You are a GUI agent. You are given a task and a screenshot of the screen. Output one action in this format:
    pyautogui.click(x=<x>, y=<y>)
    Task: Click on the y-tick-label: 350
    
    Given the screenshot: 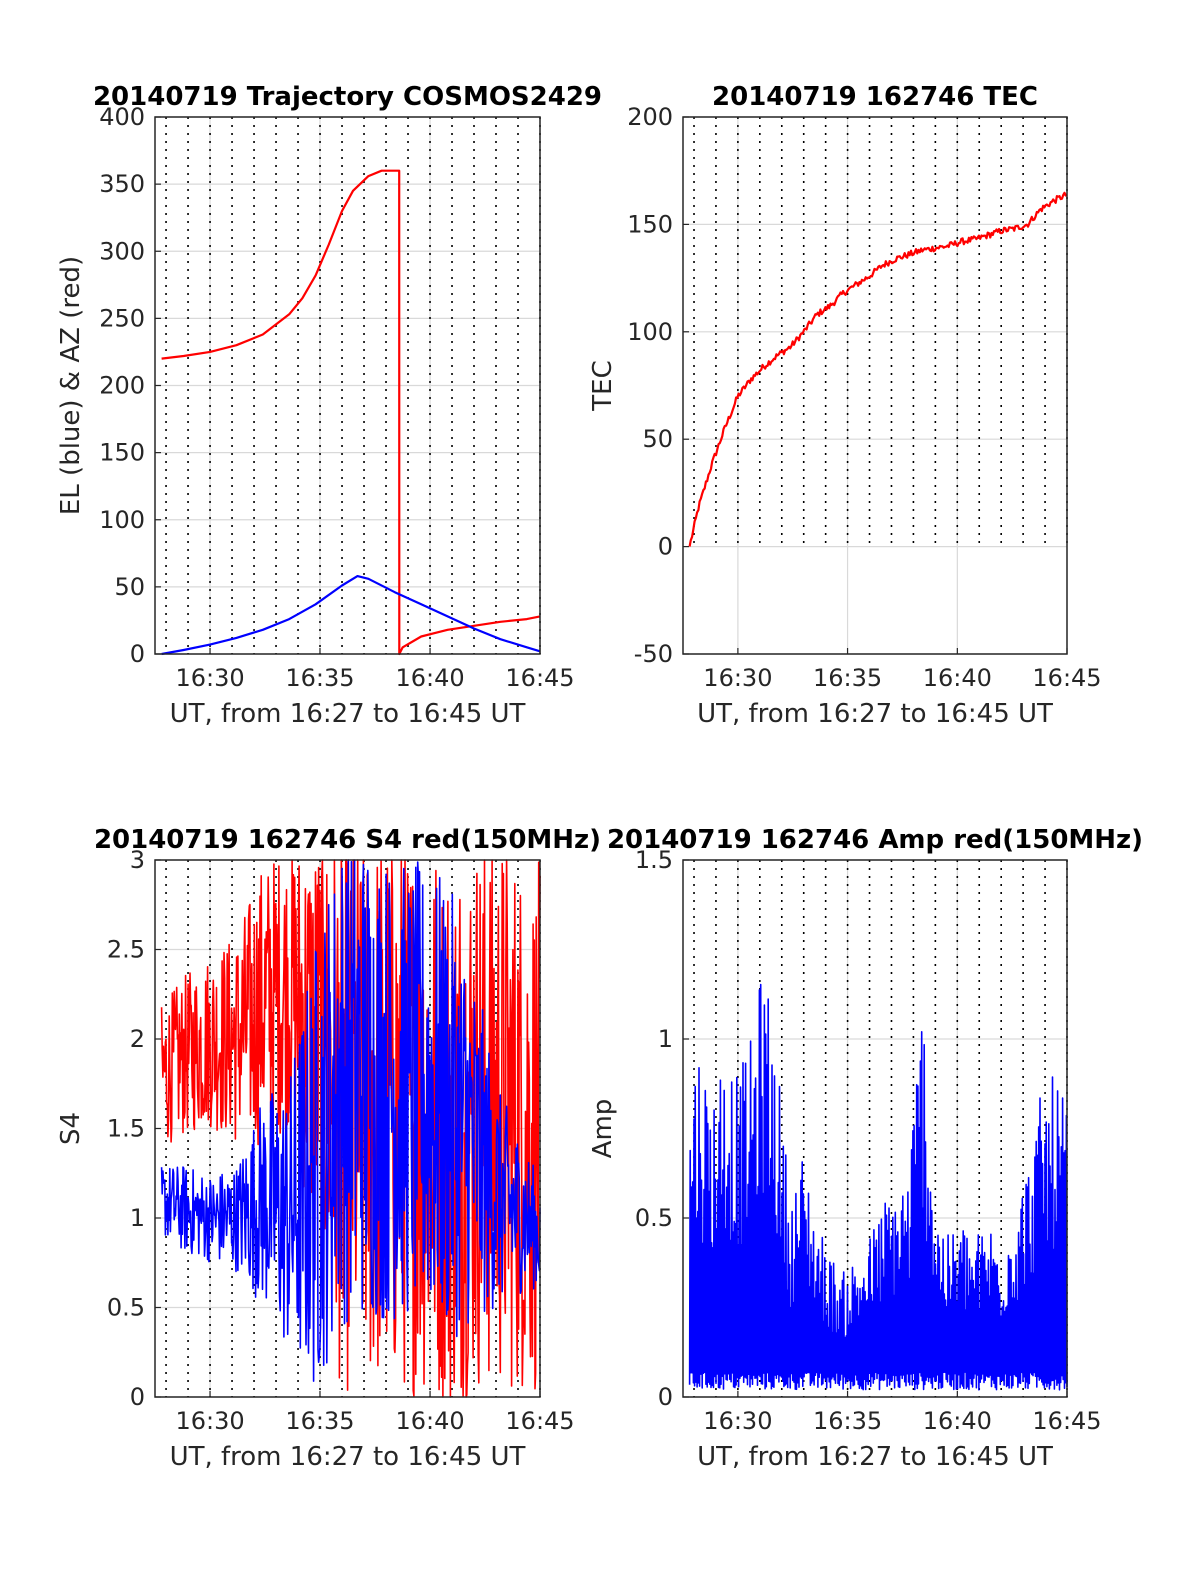 What is the action you would take?
    pyautogui.click(x=122, y=184)
    